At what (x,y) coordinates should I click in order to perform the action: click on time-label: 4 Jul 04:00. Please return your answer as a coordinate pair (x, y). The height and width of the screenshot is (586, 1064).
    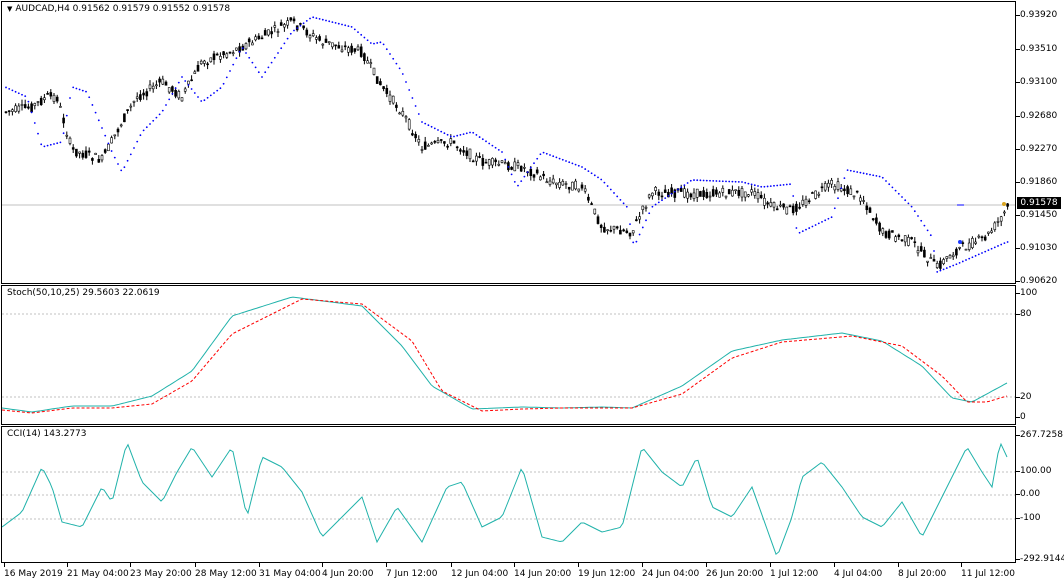
    Looking at the image, I should click on (858, 574).